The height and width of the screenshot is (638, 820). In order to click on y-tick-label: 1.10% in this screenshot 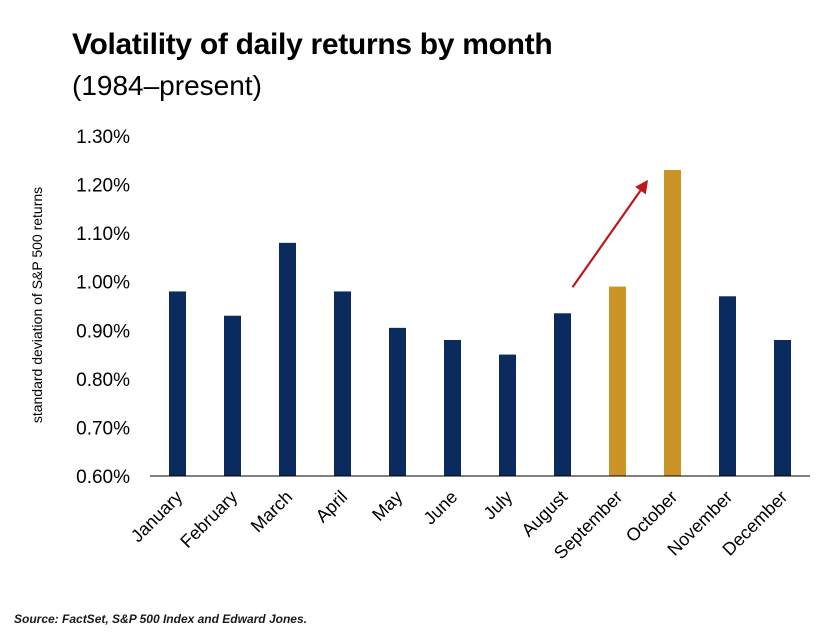, I will do `click(103, 234)`.